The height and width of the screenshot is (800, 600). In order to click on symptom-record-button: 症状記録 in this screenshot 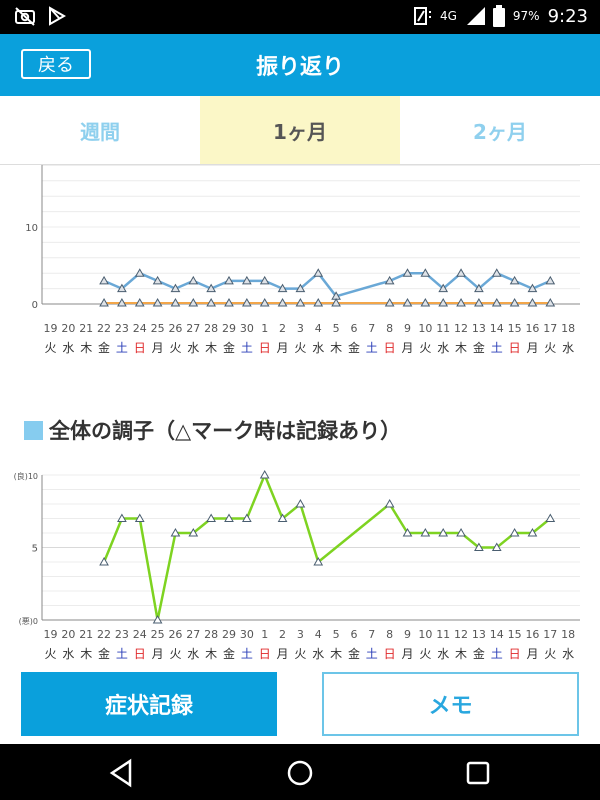, I will do `click(149, 704)`.